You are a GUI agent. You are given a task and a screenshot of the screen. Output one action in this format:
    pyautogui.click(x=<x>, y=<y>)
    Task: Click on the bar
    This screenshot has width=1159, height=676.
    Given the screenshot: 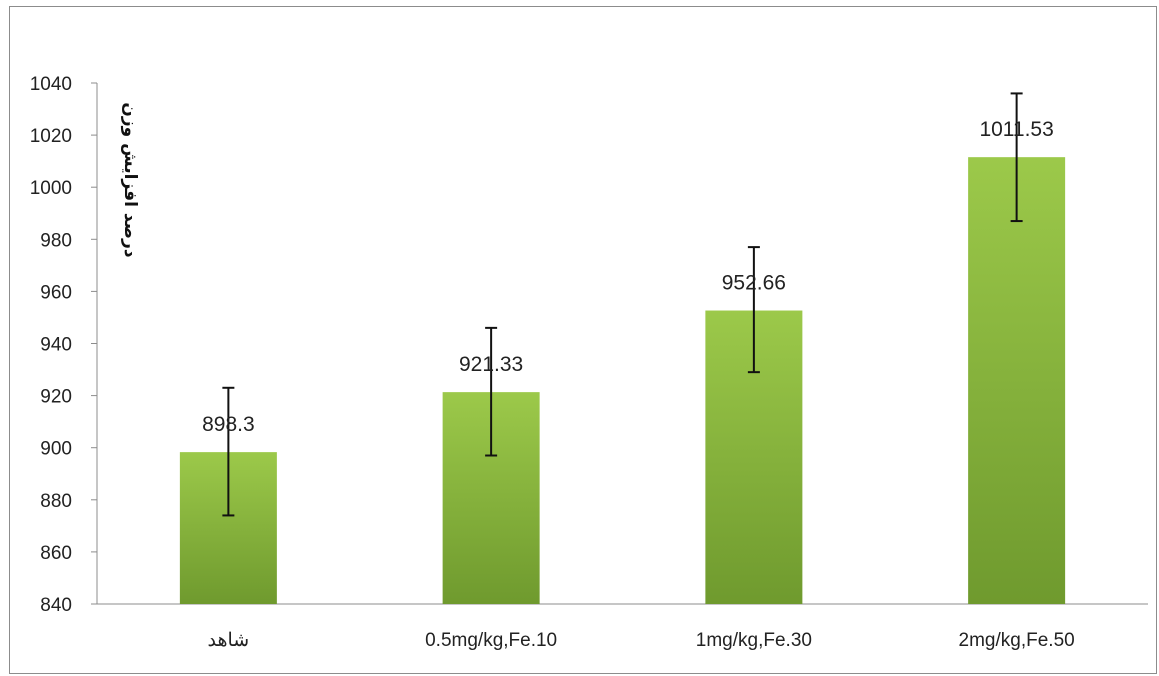 What is the action you would take?
    pyautogui.click(x=1017, y=380)
    